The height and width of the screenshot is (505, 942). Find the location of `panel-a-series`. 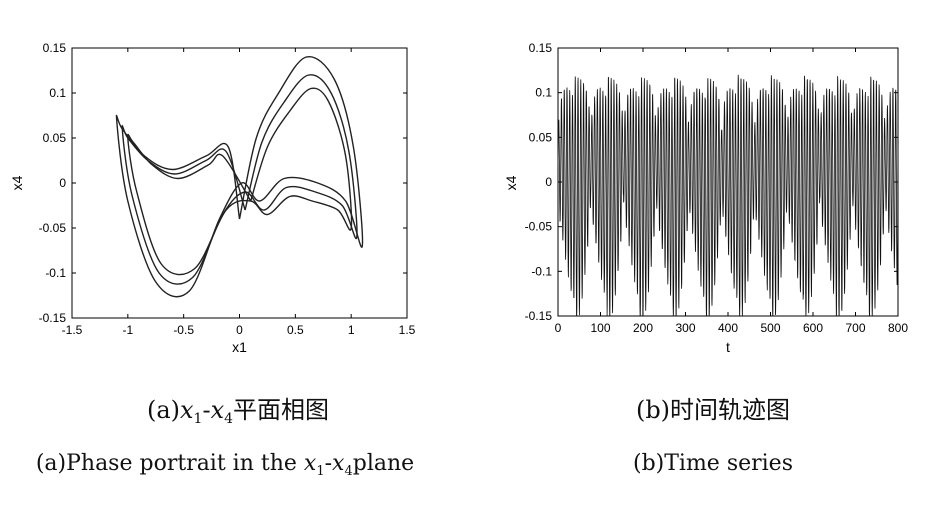

panel-a-series is located at coordinates (239, 176).